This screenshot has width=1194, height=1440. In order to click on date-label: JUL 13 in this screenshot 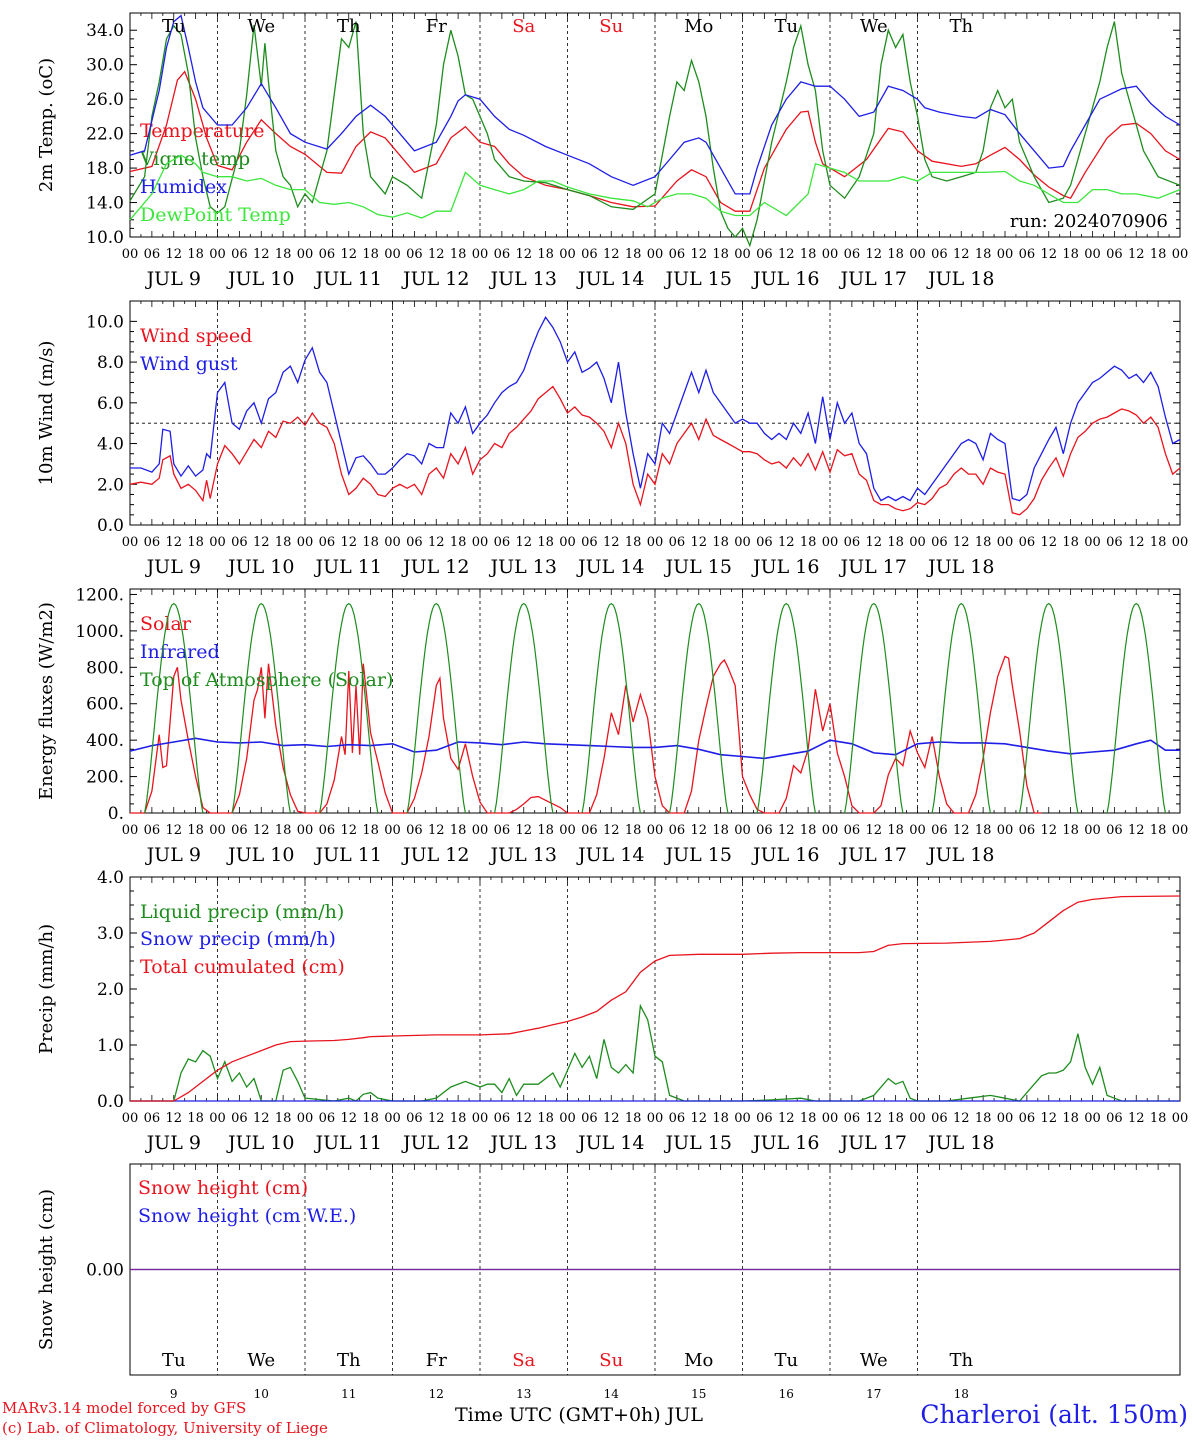, I will do `click(523, 279)`.